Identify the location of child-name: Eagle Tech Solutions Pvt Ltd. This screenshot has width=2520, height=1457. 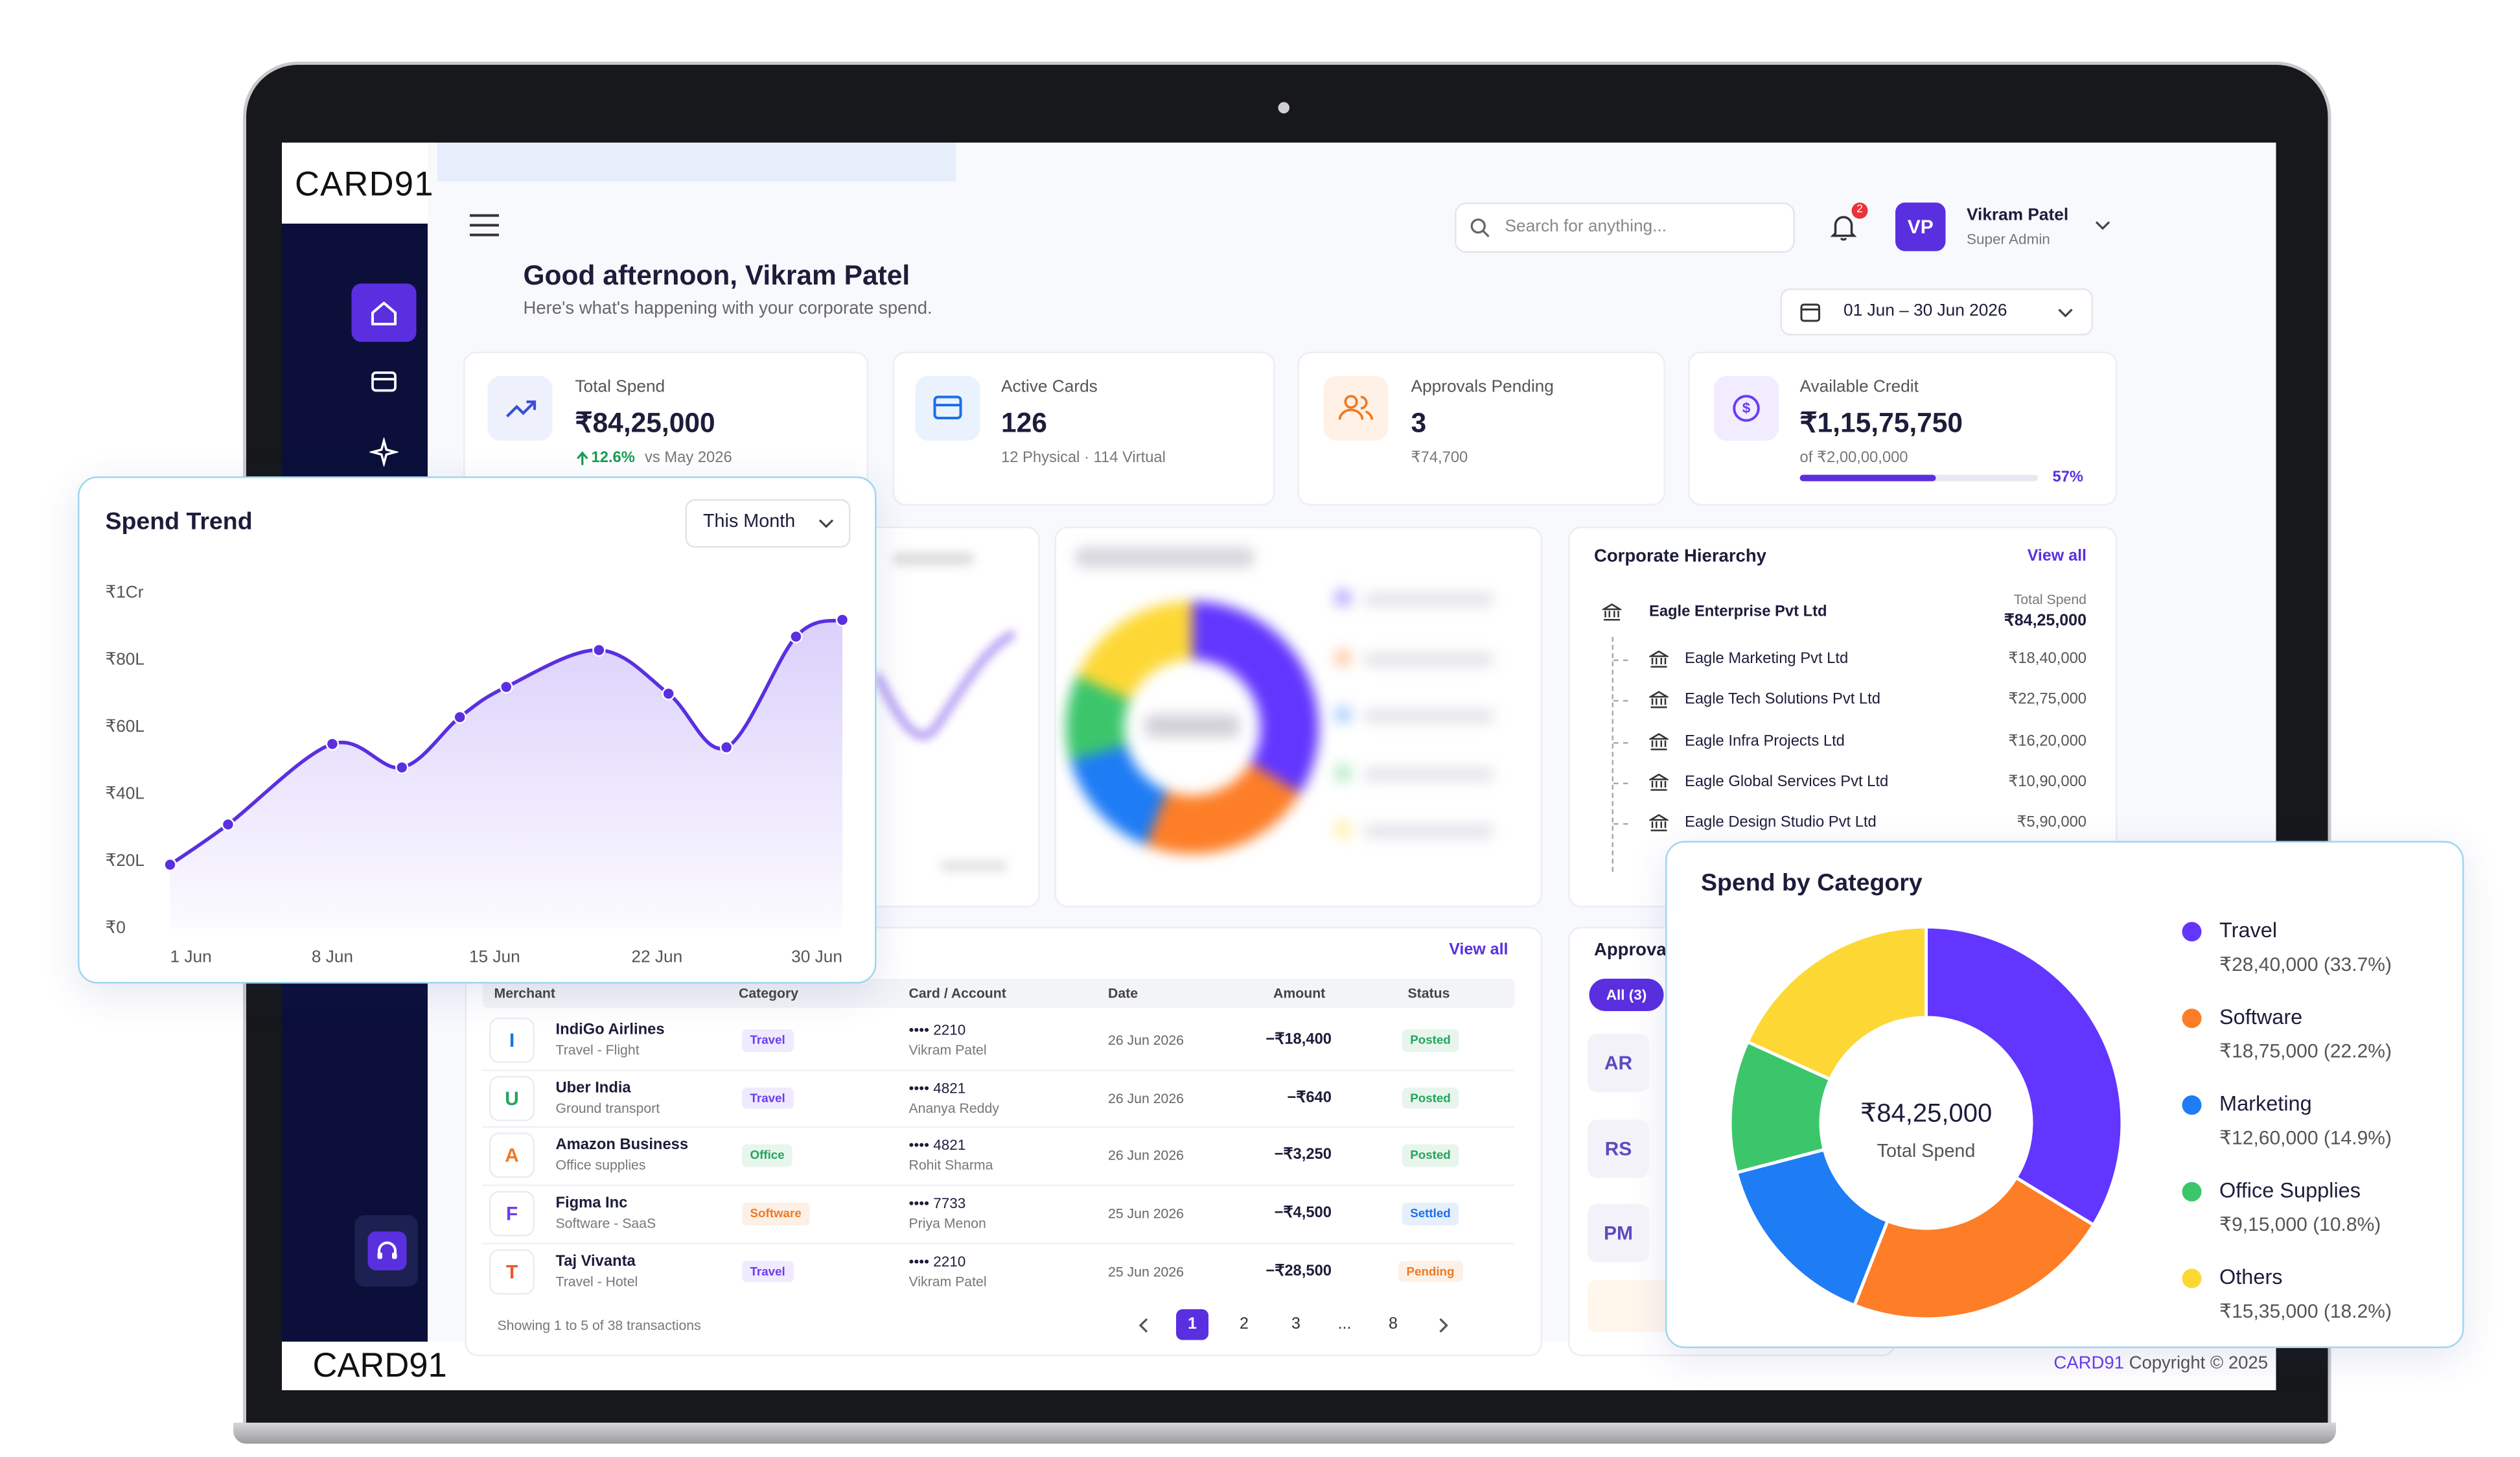
(1782, 700).